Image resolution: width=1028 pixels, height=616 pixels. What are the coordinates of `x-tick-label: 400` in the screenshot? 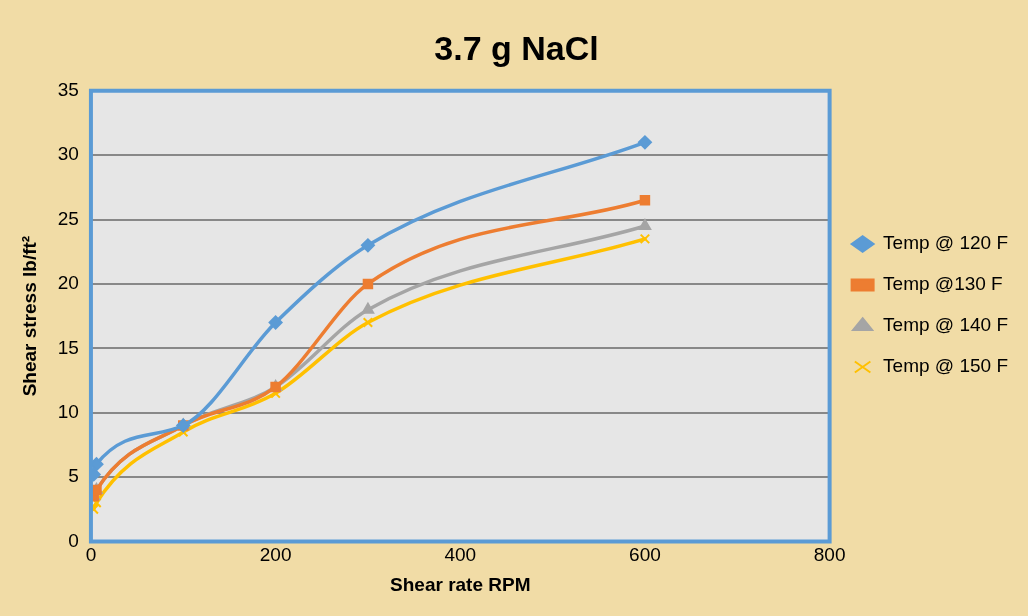 It's located at (460, 555).